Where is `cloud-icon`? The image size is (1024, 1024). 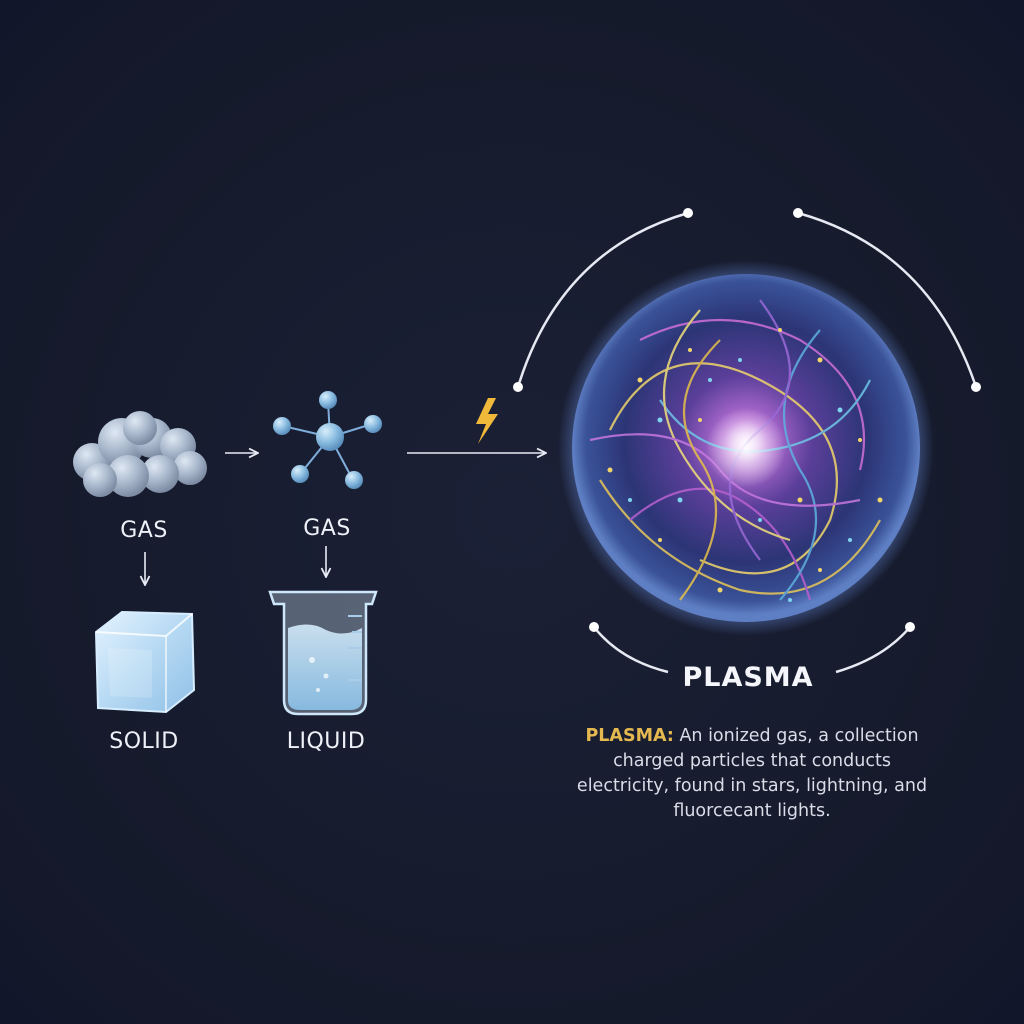
cloud-icon is located at coordinates (140, 454).